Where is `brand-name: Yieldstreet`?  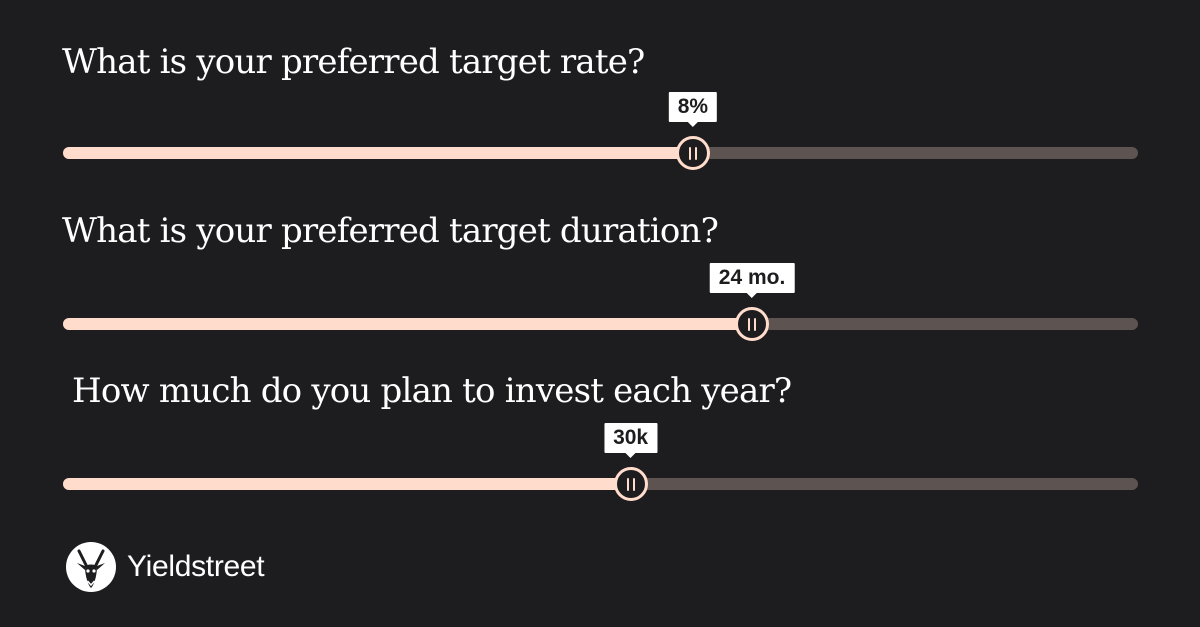
brand-name: Yieldstreet is located at coordinates (196, 566).